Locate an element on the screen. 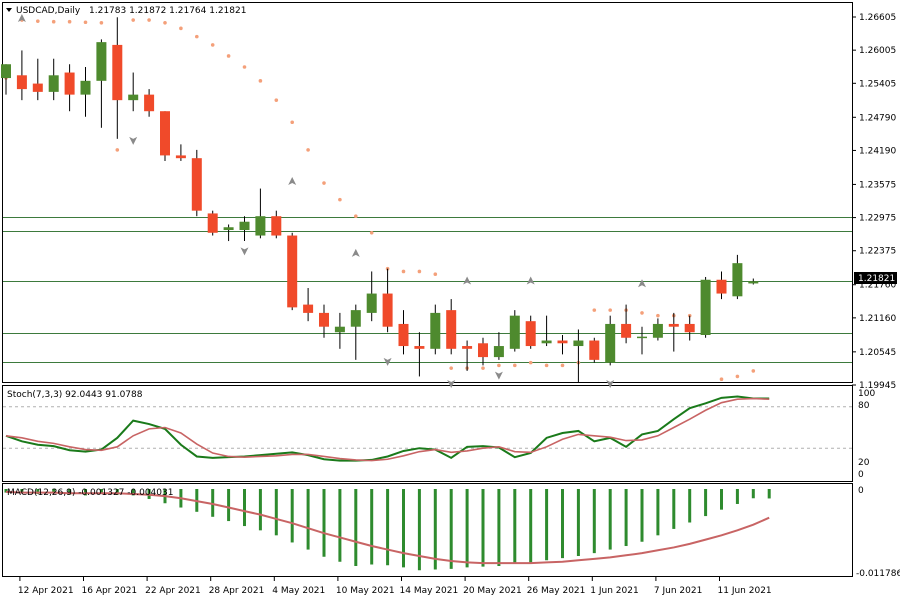 The width and height of the screenshot is (900, 604). x-tick-label: 26 May 2021 is located at coordinates (556, 591).